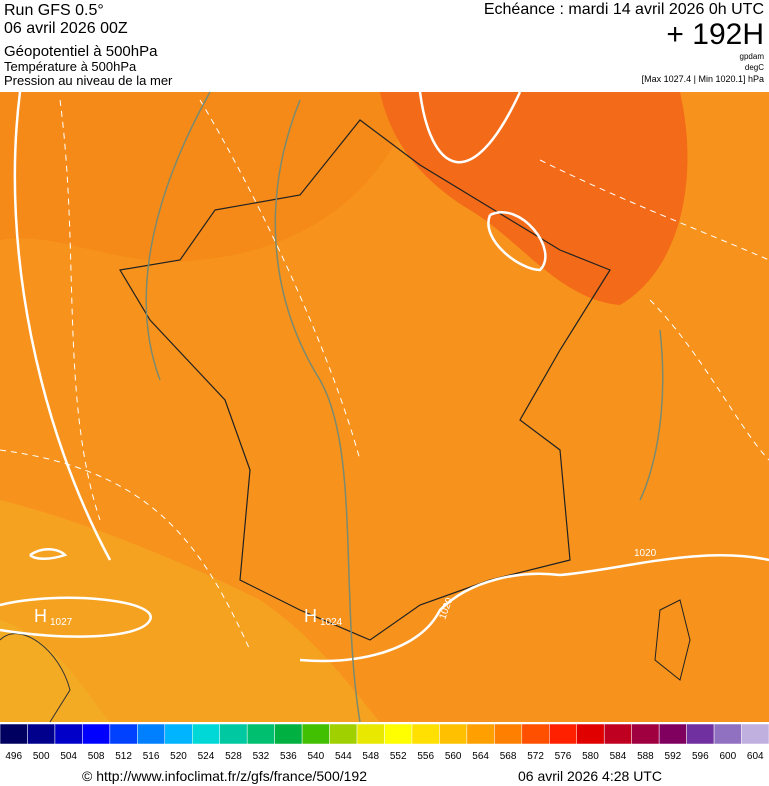 Image resolution: width=769 pixels, height=786 pixels. Describe the element at coordinates (13, 756) in the screenshot. I see `scale-label: 496` at that location.